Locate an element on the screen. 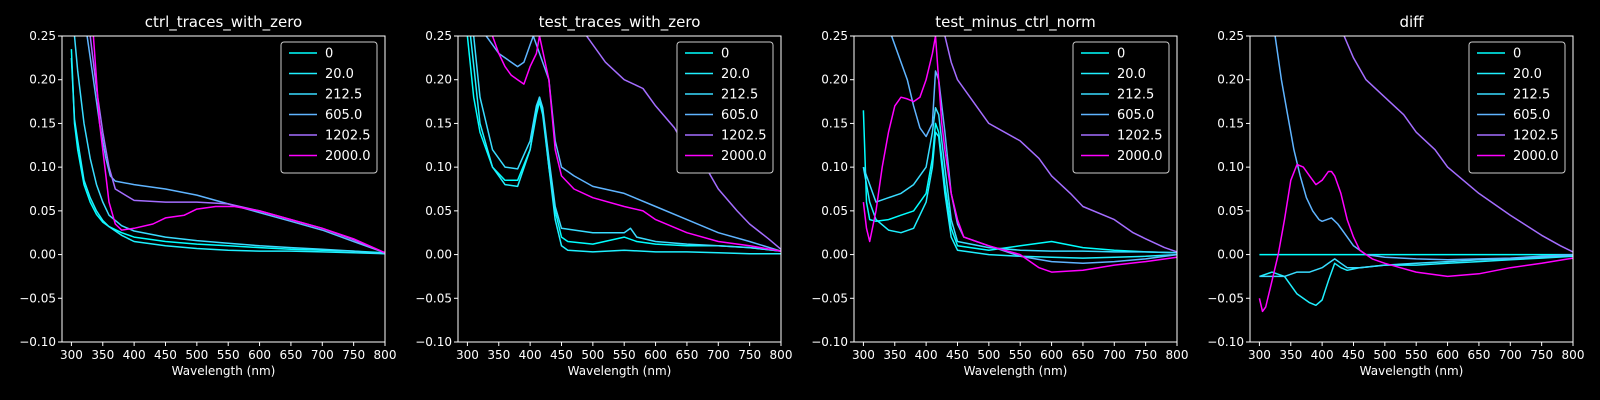 Image resolution: width=1600 pixels, height=400 pixels. legend-label: 2000.0 is located at coordinates (744, 156).